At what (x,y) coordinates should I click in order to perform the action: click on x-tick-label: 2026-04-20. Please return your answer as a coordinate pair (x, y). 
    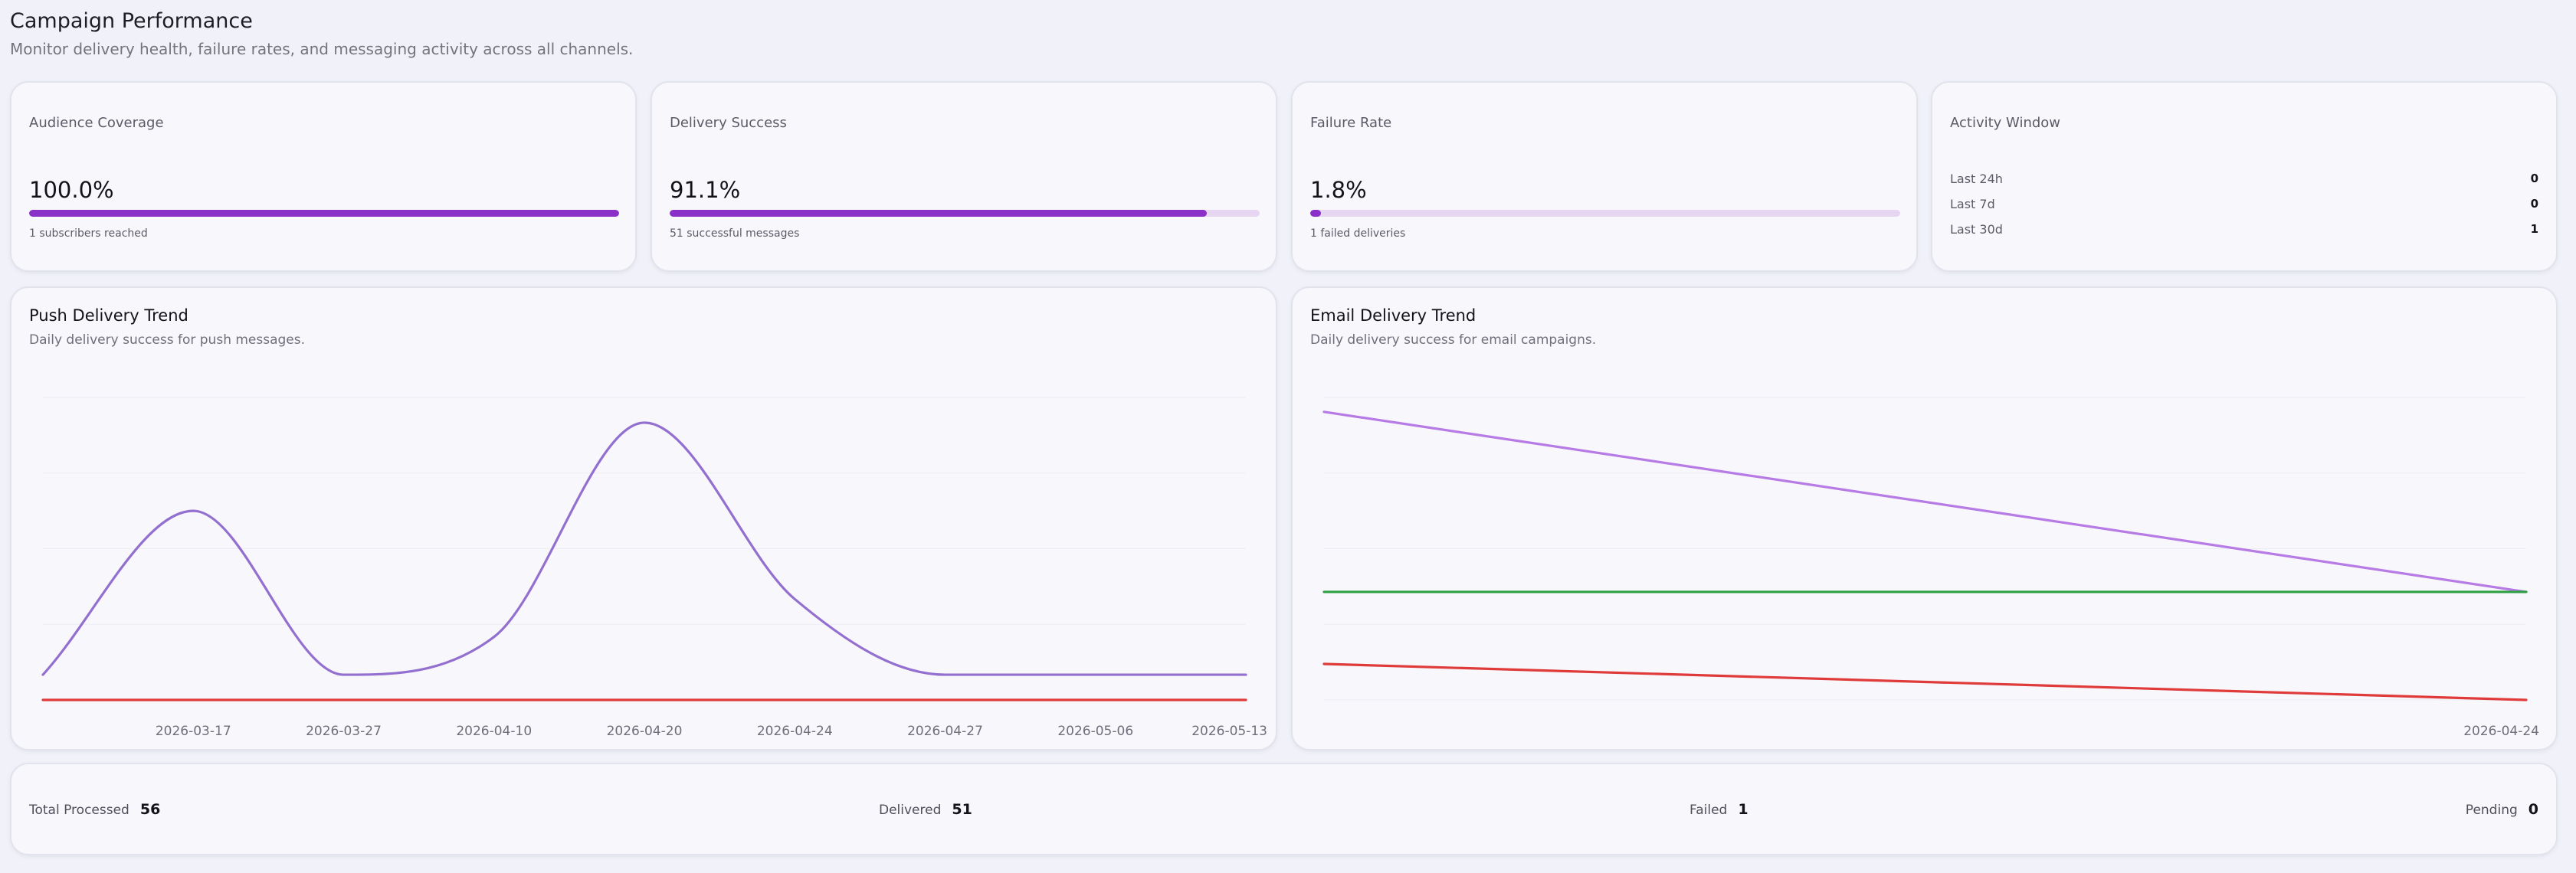
    Looking at the image, I should click on (645, 732).